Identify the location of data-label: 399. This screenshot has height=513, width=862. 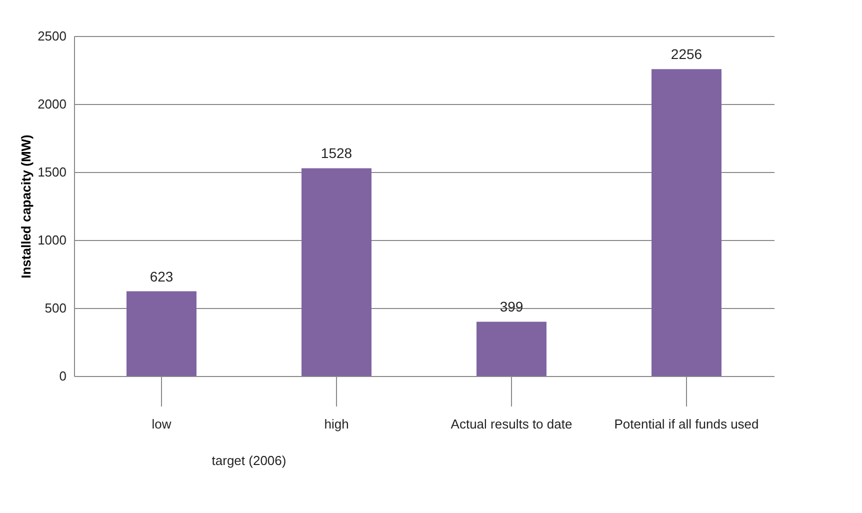
(512, 306).